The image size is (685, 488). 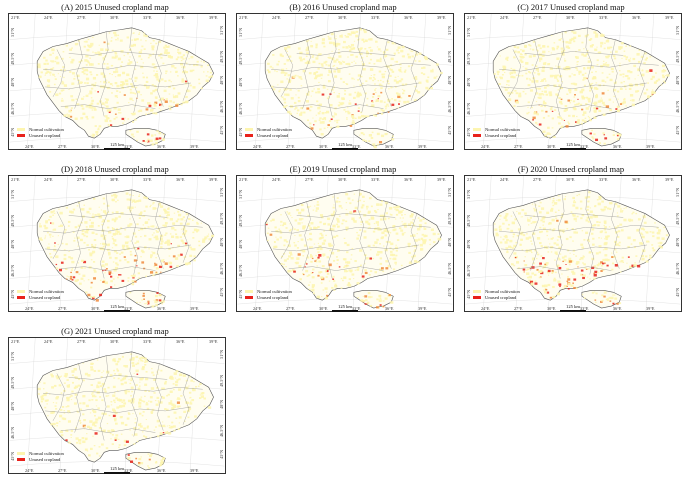 I want to click on panel-title: (C) 2017 Unused cropland map, so click(x=571, y=7).